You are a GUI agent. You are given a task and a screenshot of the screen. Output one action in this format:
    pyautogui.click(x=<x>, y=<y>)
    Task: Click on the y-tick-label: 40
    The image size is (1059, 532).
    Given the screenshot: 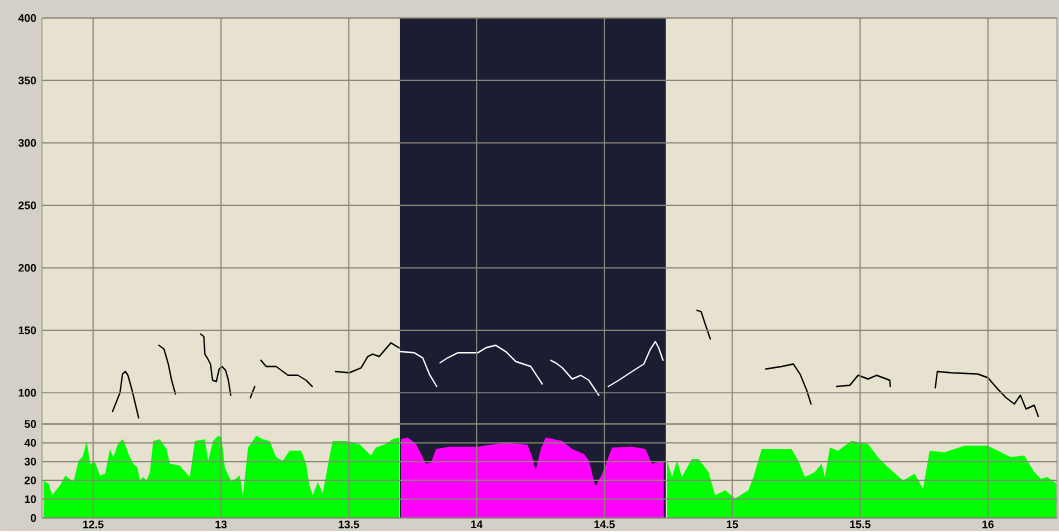 What is the action you would take?
    pyautogui.click(x=30, y=443)
    